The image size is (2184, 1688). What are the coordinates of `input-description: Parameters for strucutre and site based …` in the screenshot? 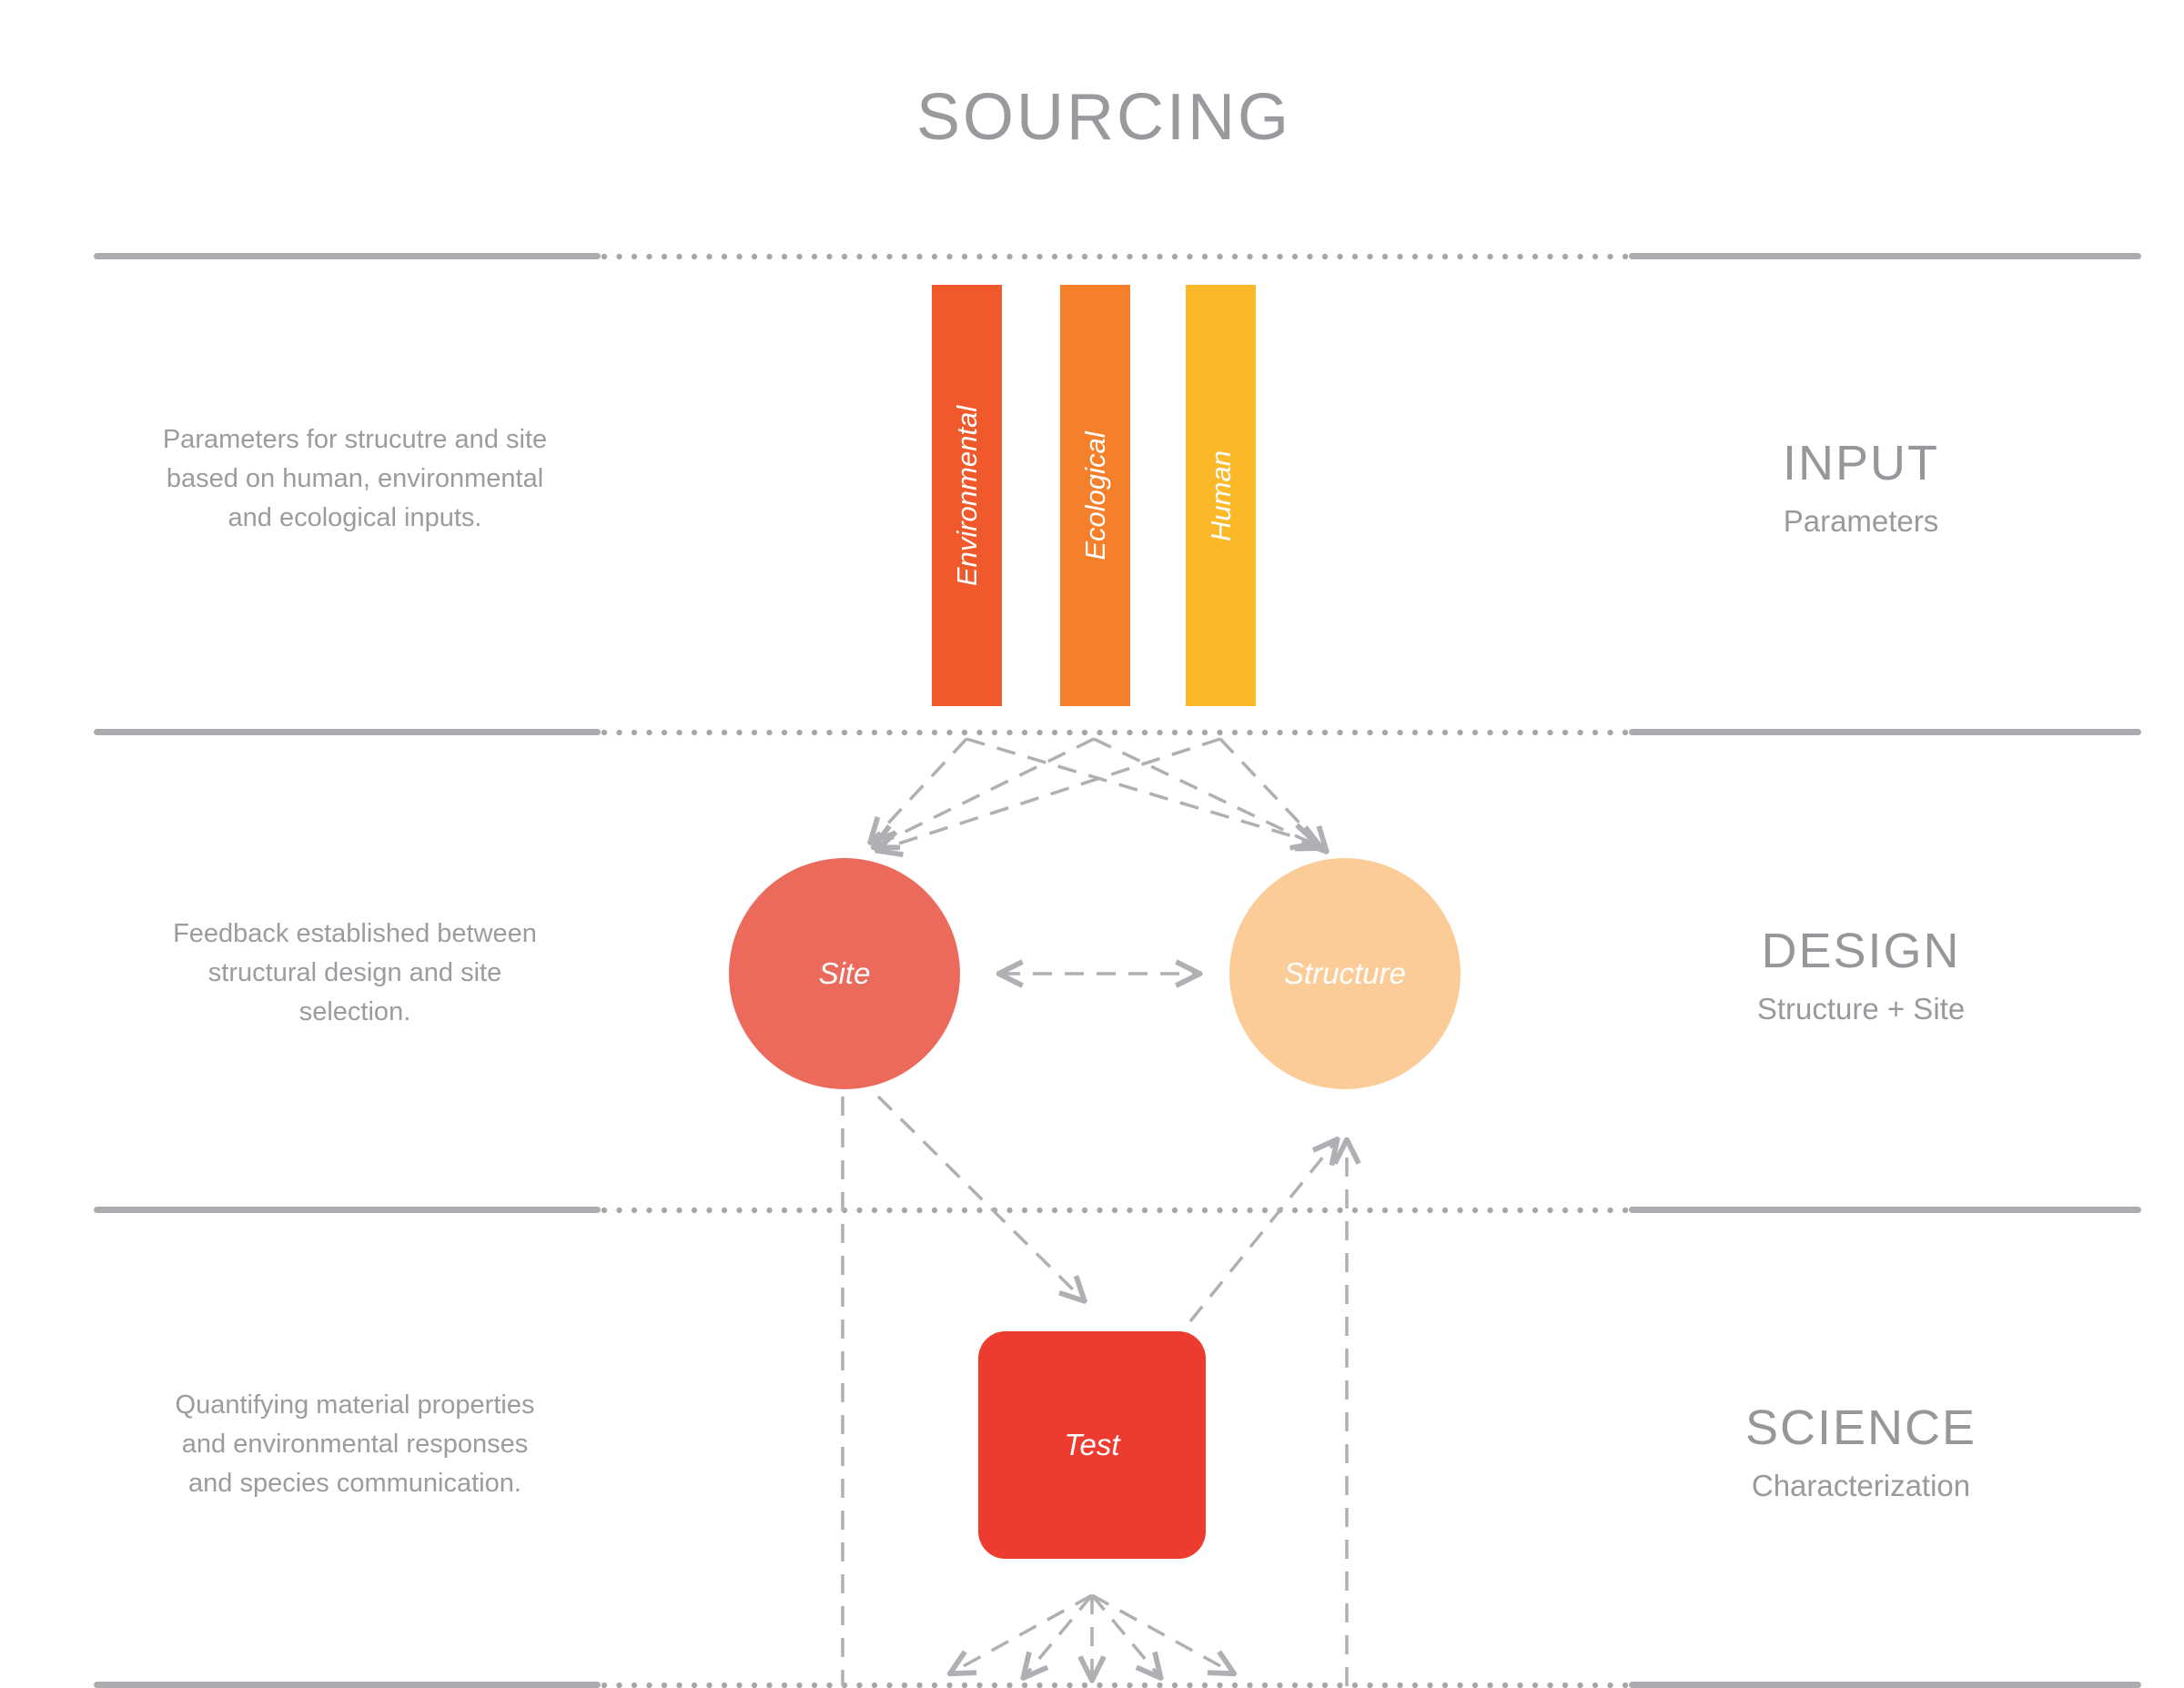 It's located at (355, 478).